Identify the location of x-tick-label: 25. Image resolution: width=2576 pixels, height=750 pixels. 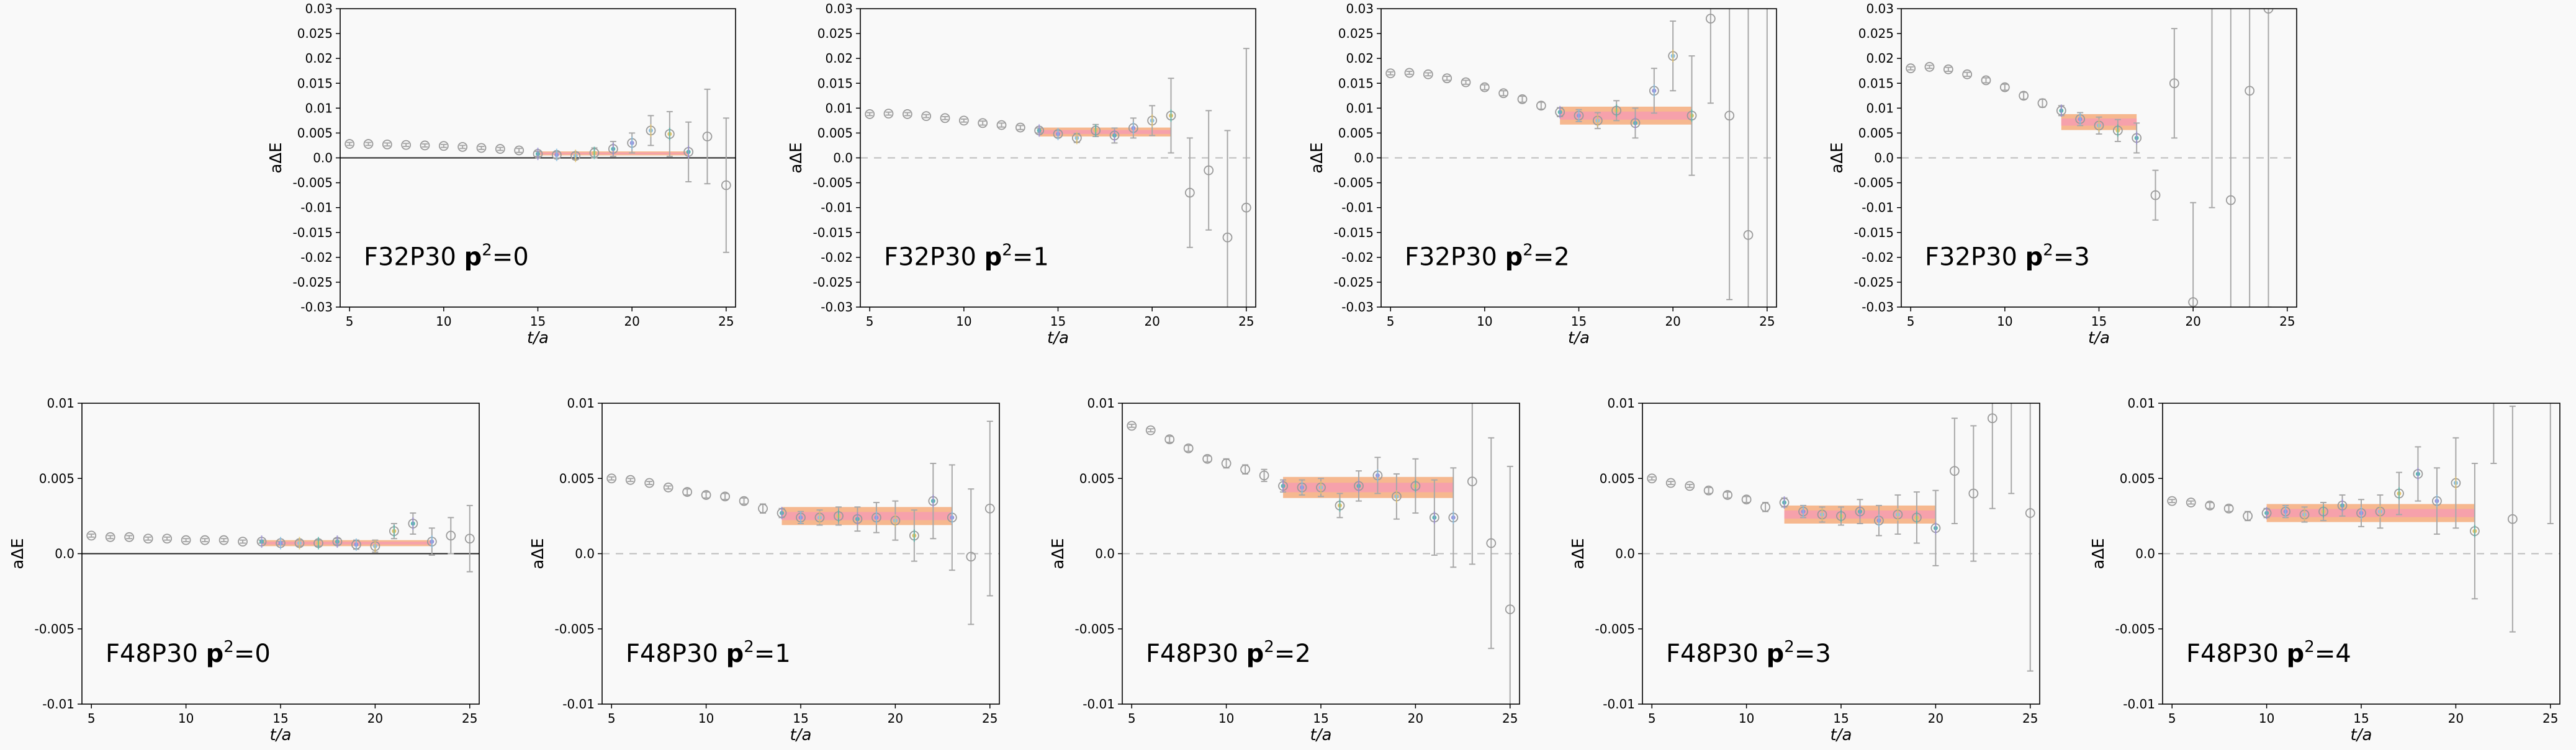
(2287, 321).